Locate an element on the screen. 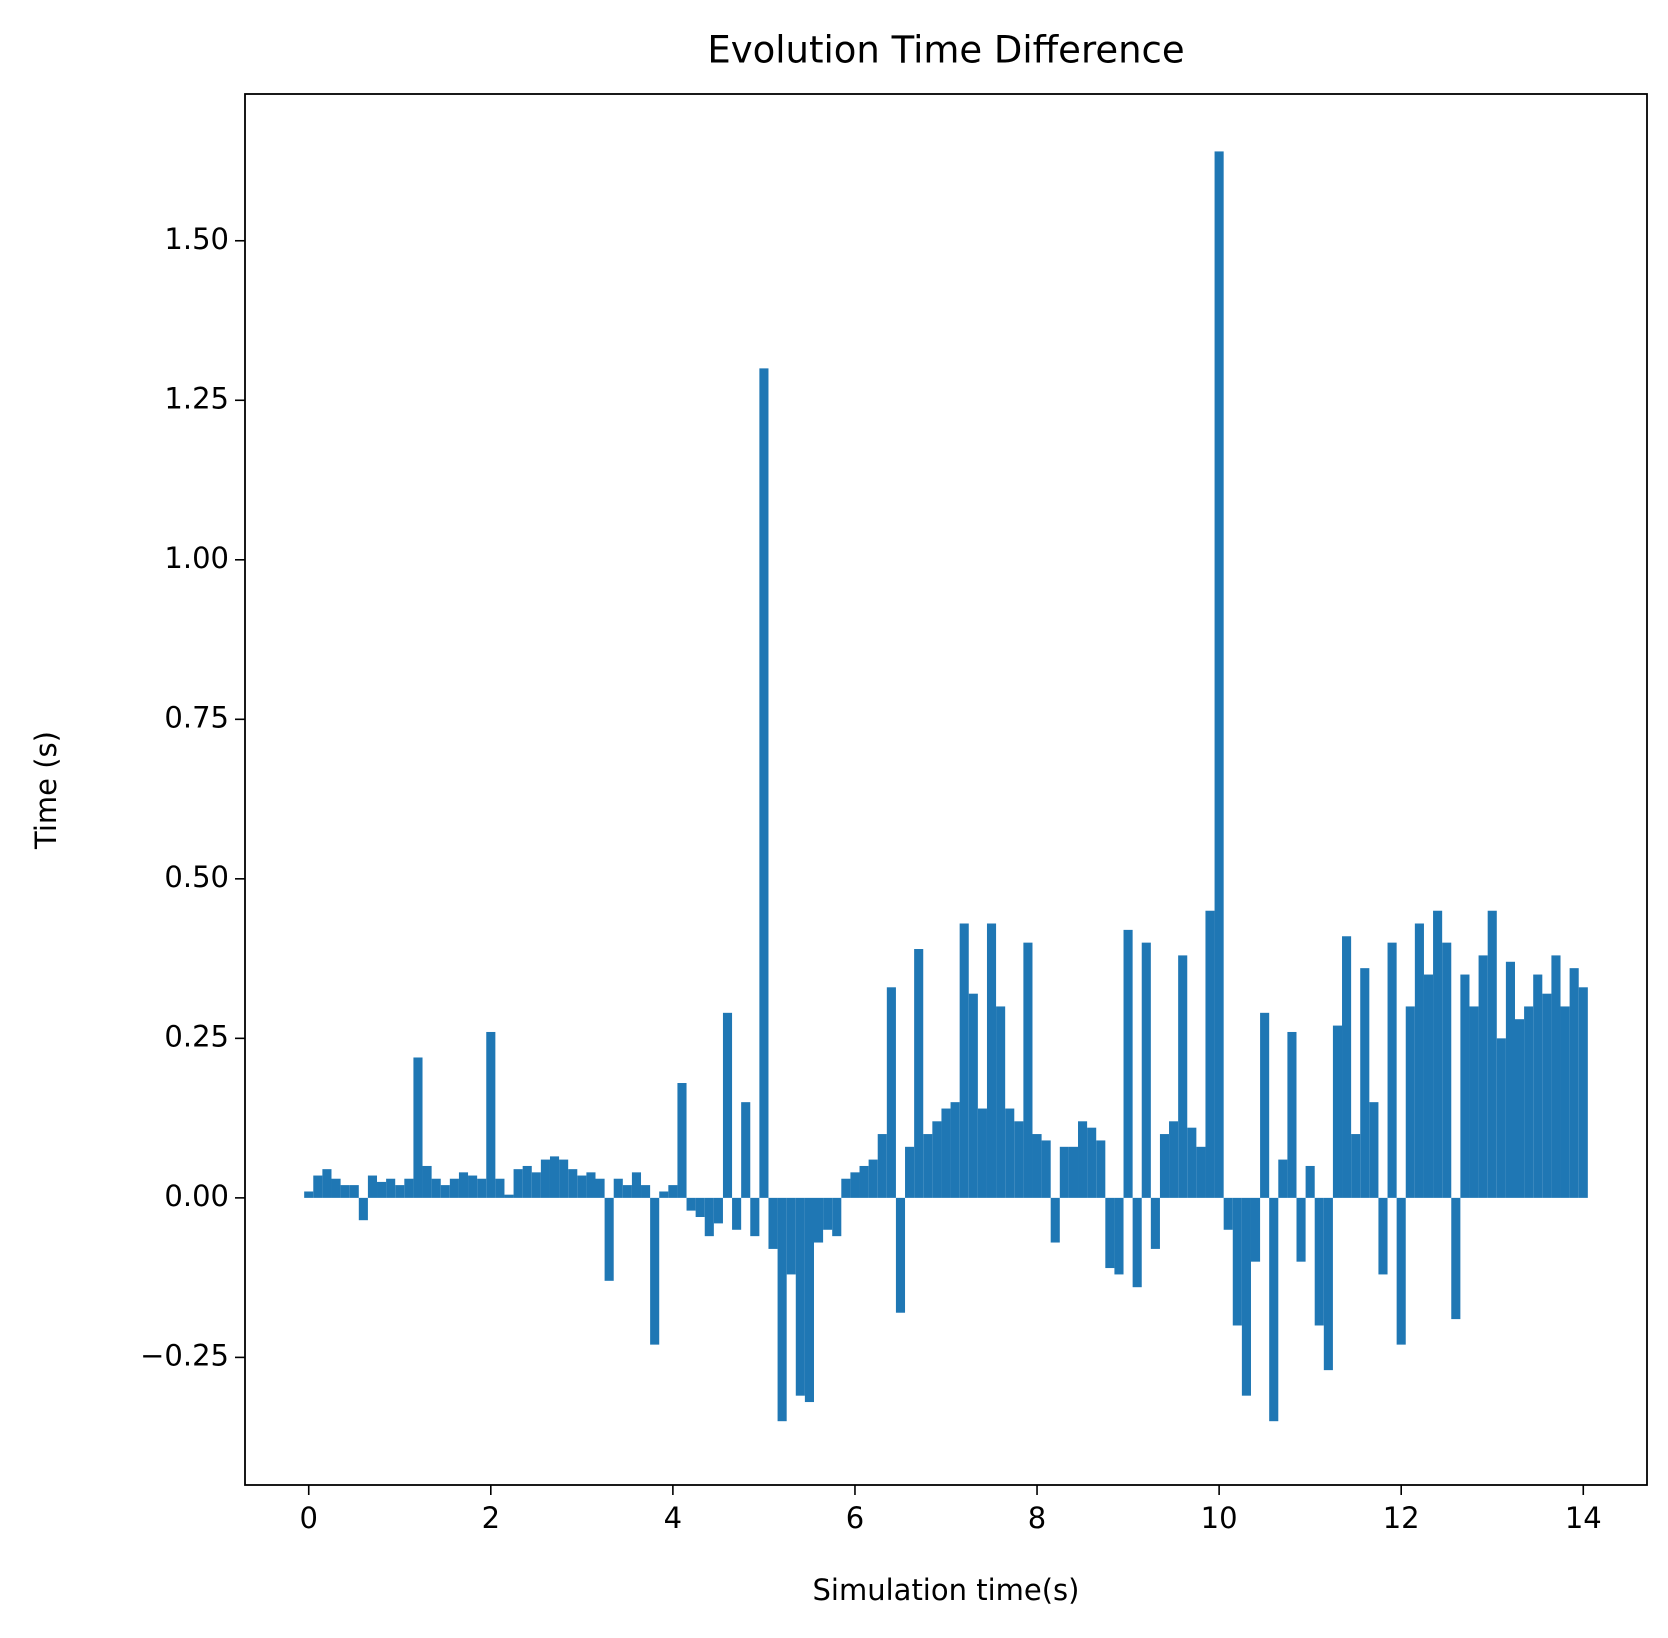 This screenshot has width=1668, height=1638. x-tick-label: 2 is located at coordinates (491, 1518).